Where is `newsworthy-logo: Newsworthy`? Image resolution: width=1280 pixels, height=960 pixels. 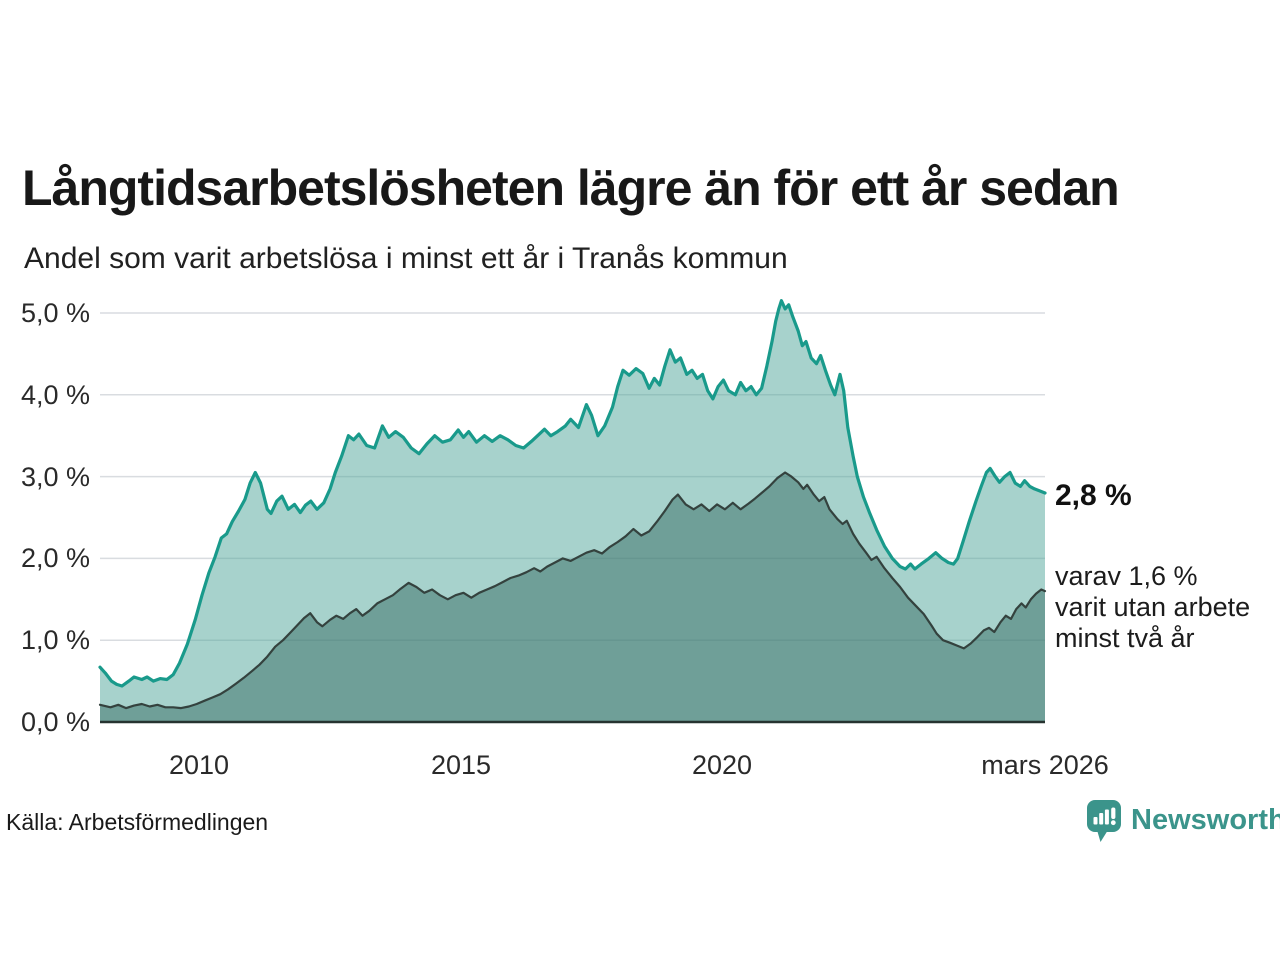
newsworthy-logo: Newsworthy is located at coordinates (1183, 823).